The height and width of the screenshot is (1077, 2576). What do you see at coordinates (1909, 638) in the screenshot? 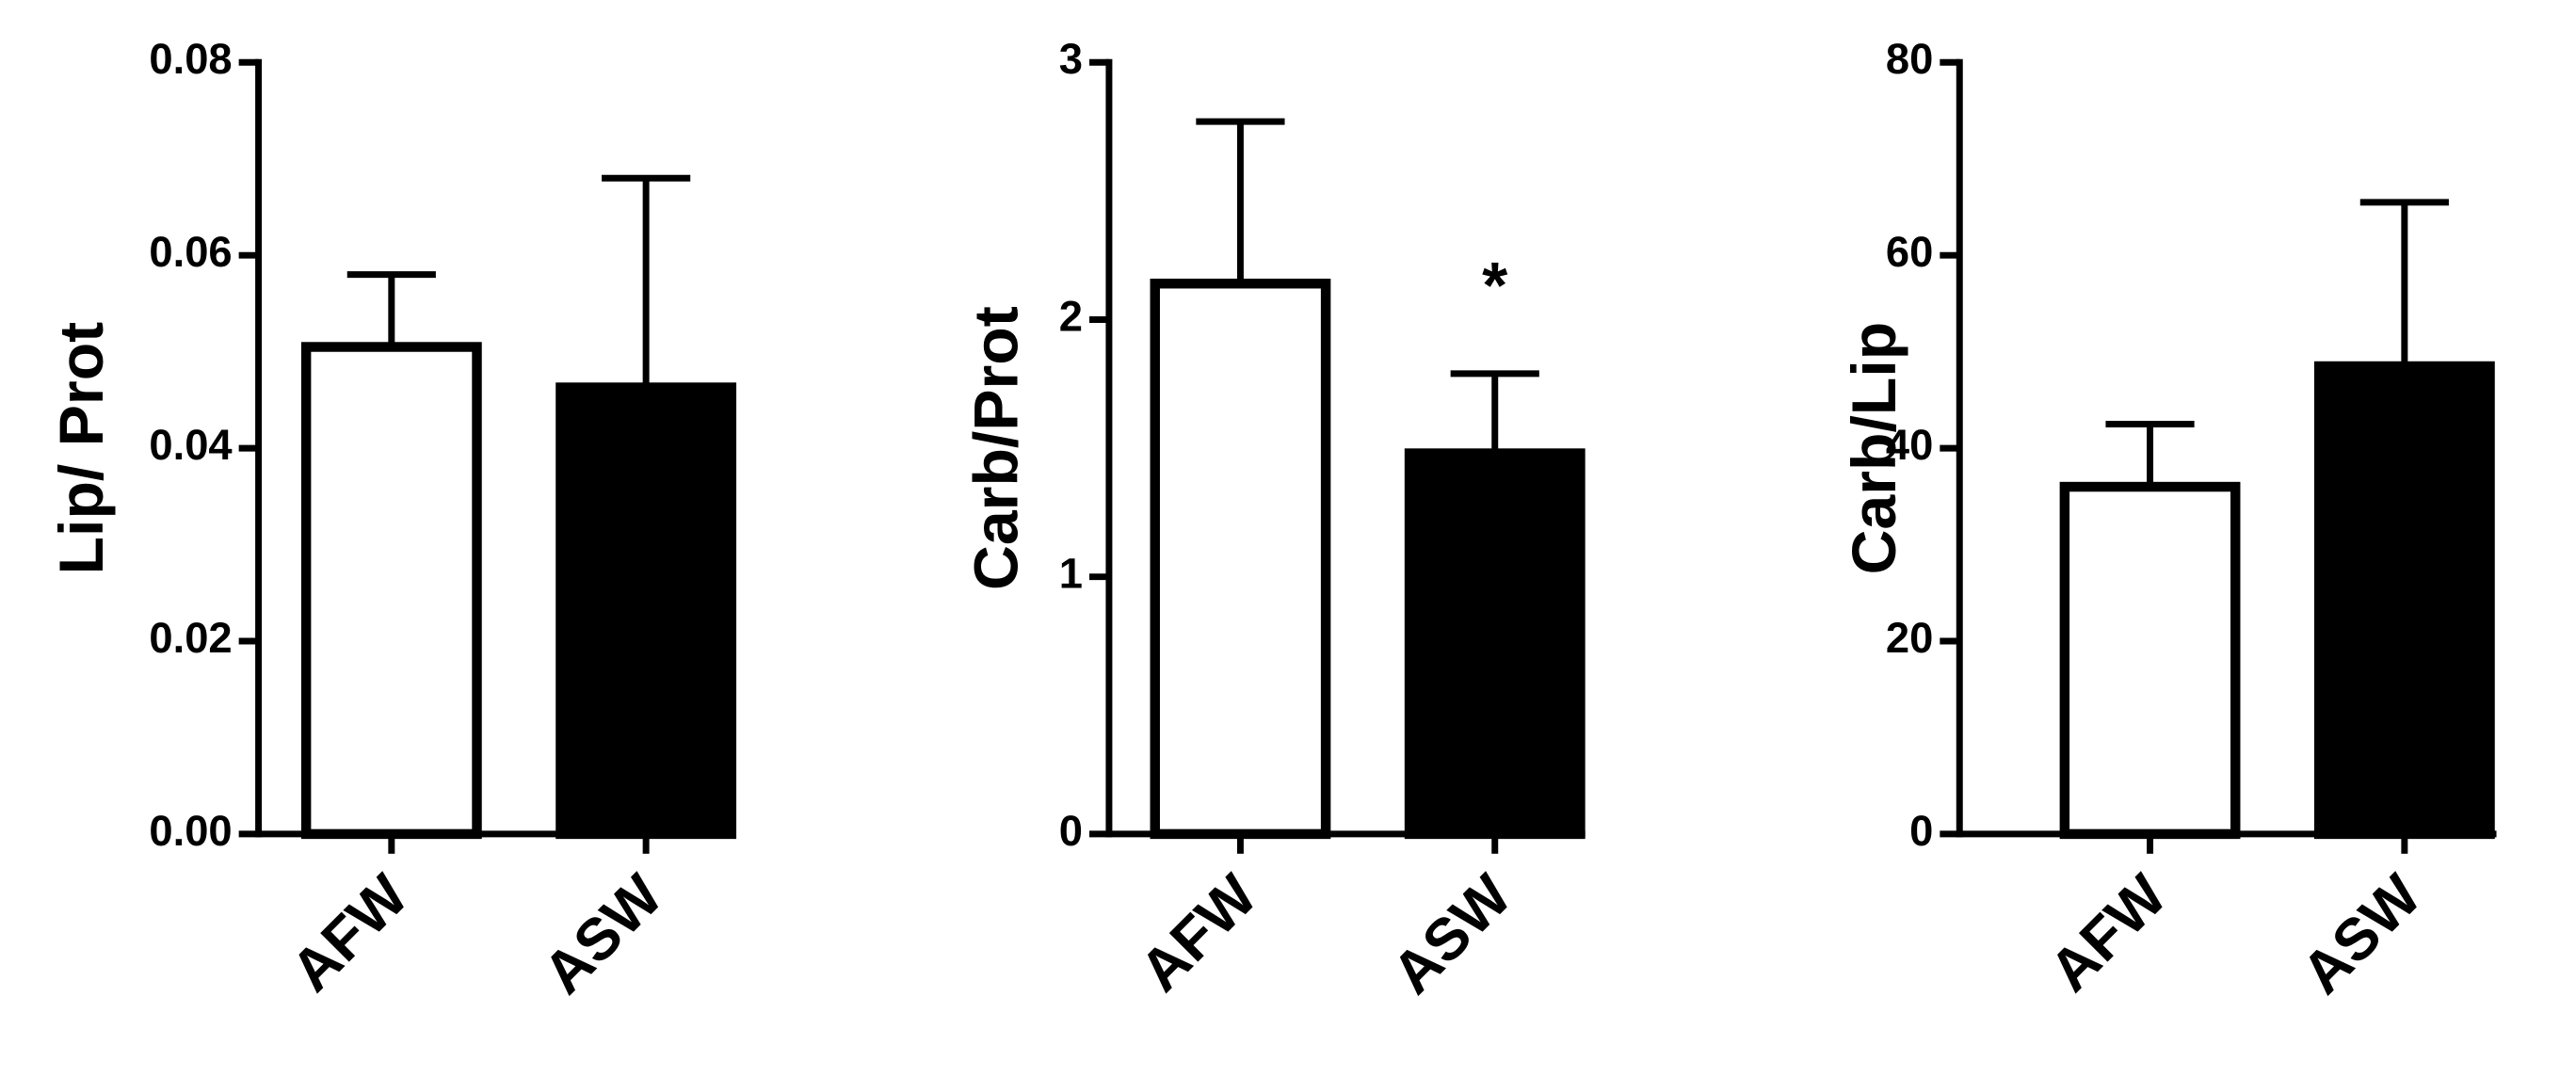
I see `y-tick-label: 20` at bounding box center [1909, 638].